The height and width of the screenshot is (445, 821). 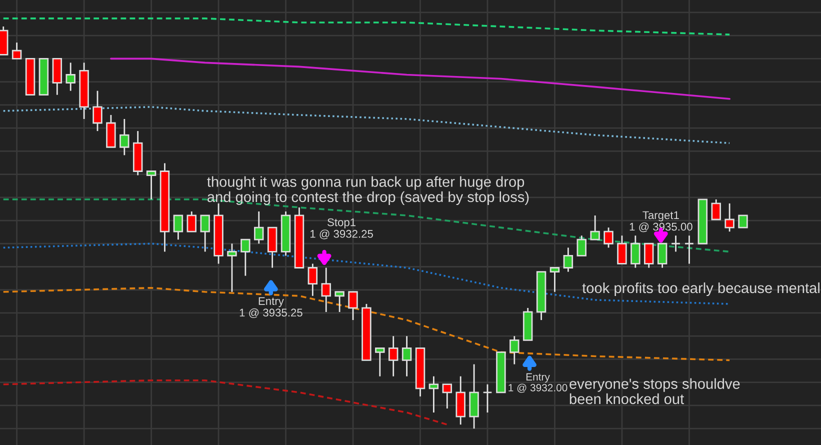 What do you see at coordinates (538, 383) in the screenshot?
I see `annotation: Entry 1 @ 3932.00` at bounding box center [538, 383].